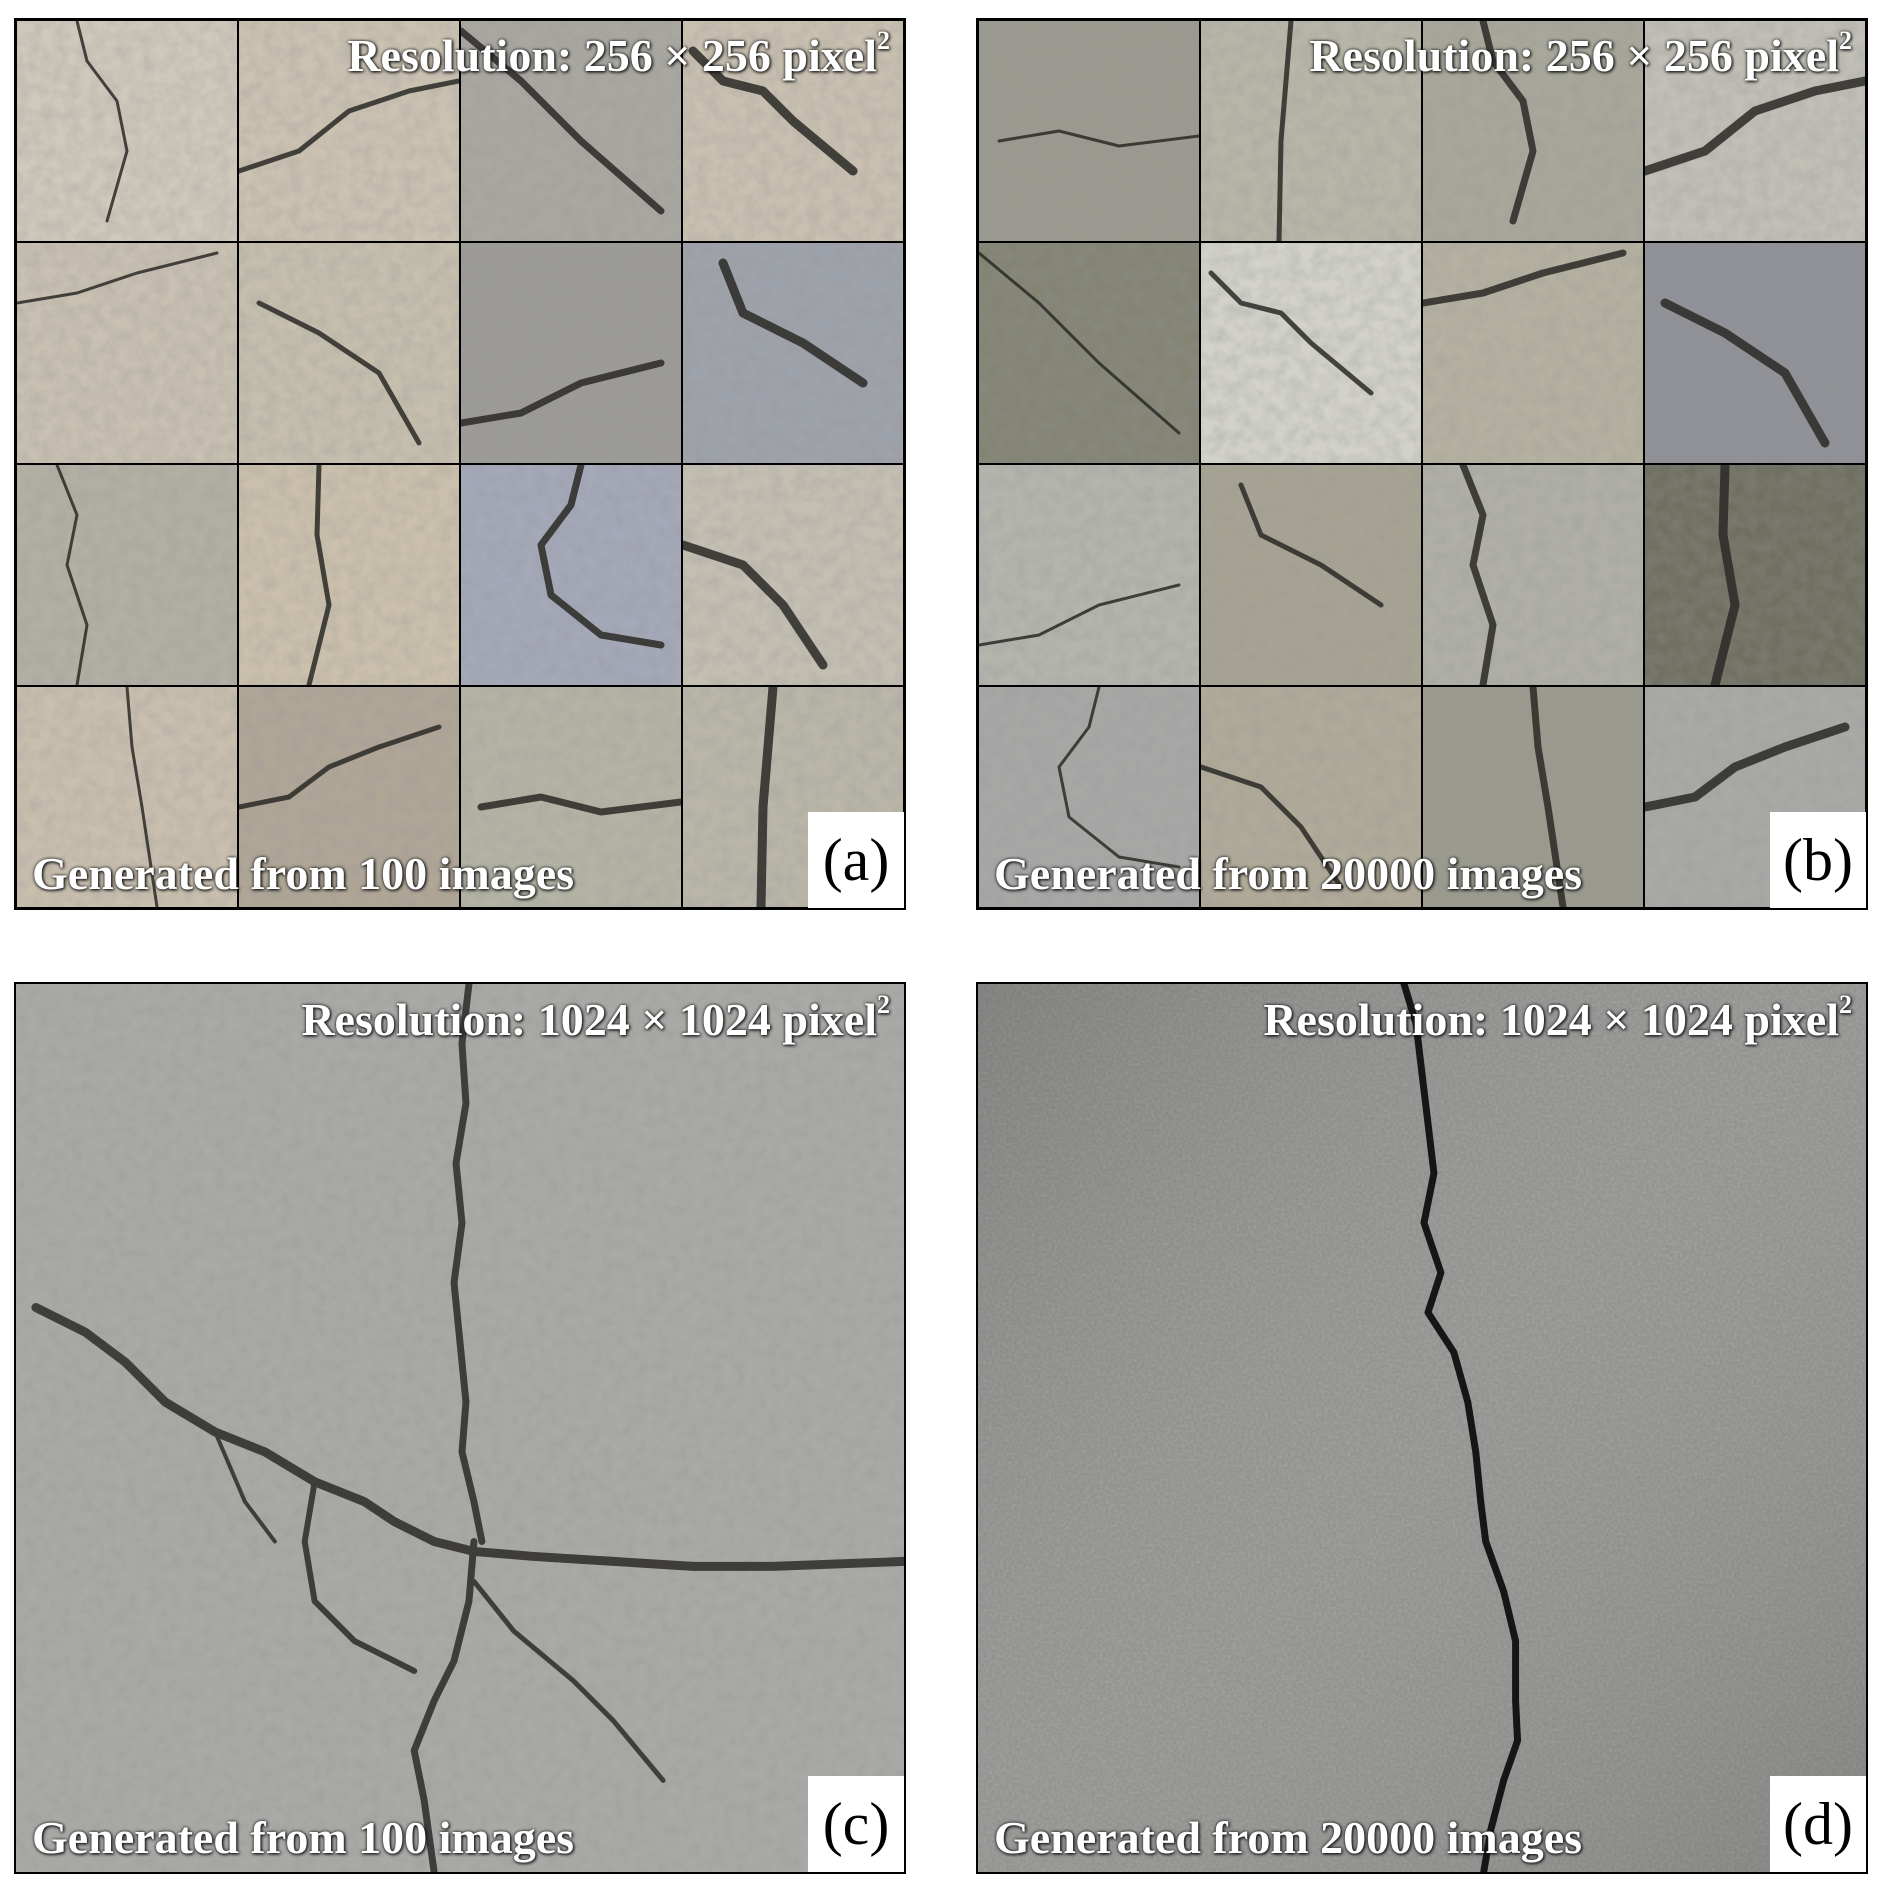  What do you see at coordinates (1818, 860) in the screenshot?
I see `panel-label: (b)` at bounding box center [1818, 860].